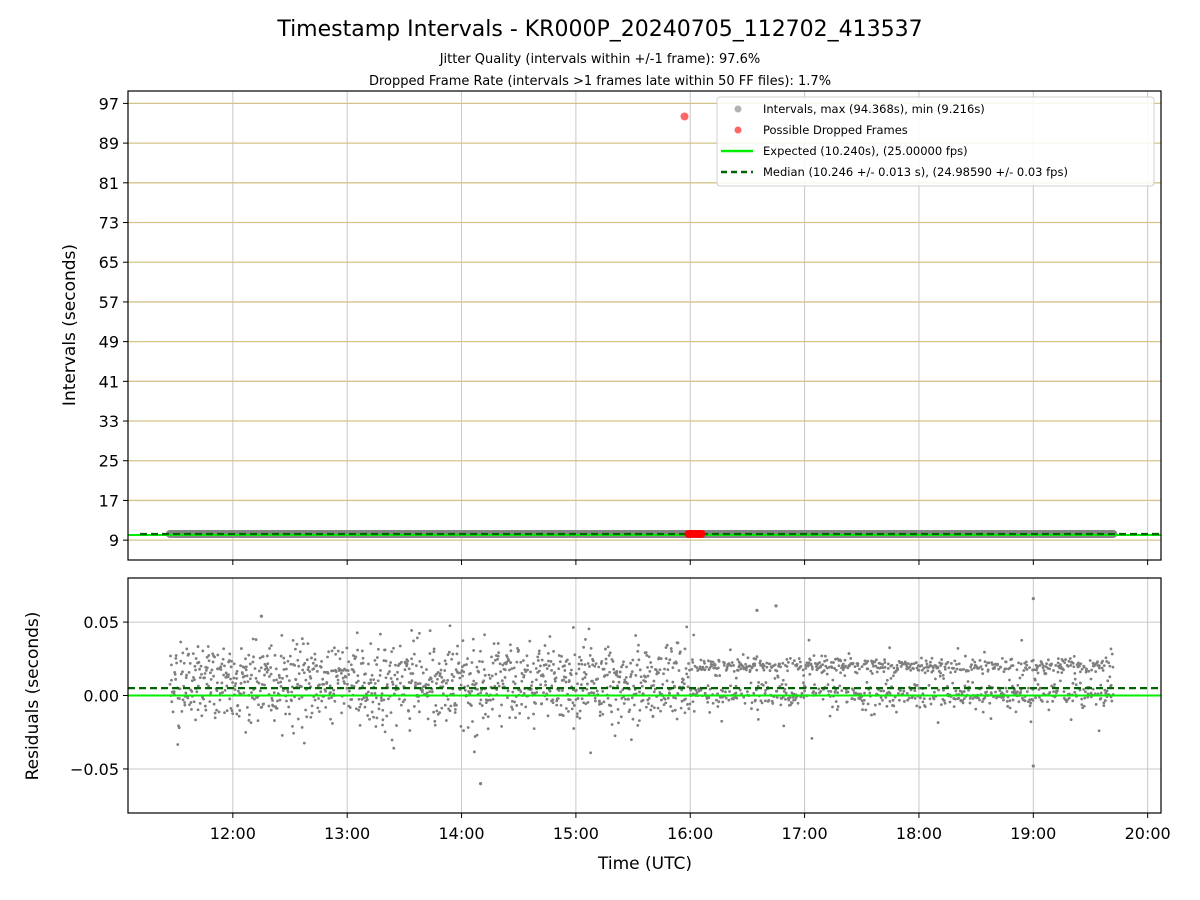 Image resolution: width=1200 pixels, height=900 pixels. What do you see at coordinates (874, 109) in the screenshot?
I see `legend-label-intervals: Intervals, max (94.368s), min (9.216s)` at bounding box center [874, 109].